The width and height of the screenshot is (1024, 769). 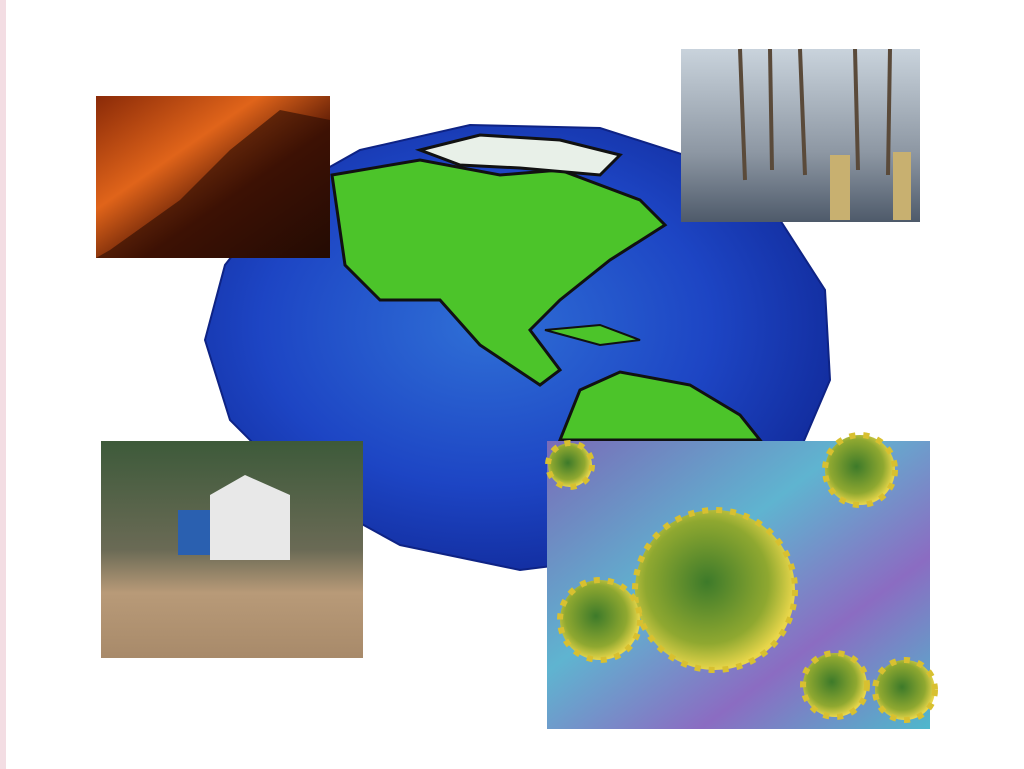 I want to click on left-edge, so click(x=3, y=384).